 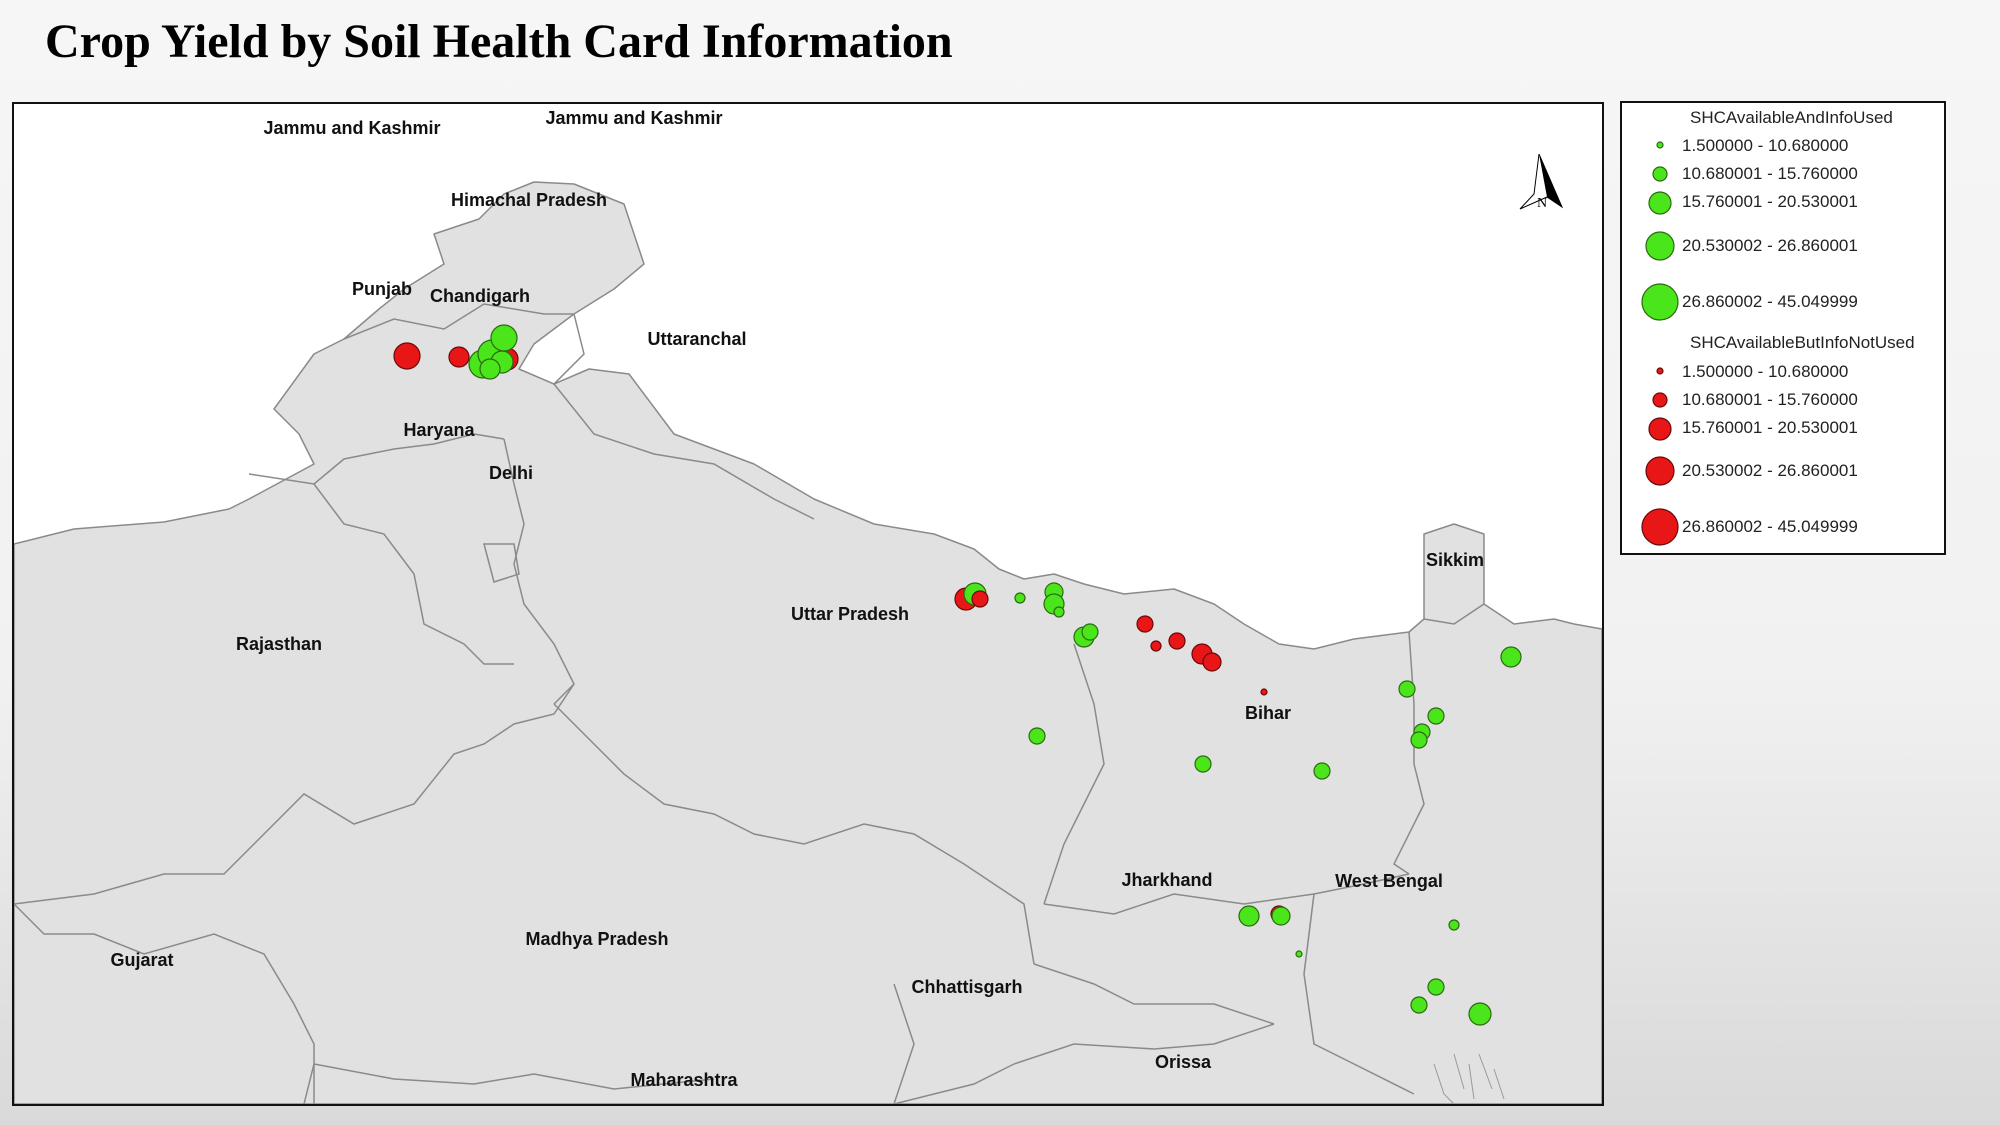 What do you see at coordinates (413, 574) in the screenshot?
I see `boundary-haryana-rajasthan` at bounding box center [413, 574].